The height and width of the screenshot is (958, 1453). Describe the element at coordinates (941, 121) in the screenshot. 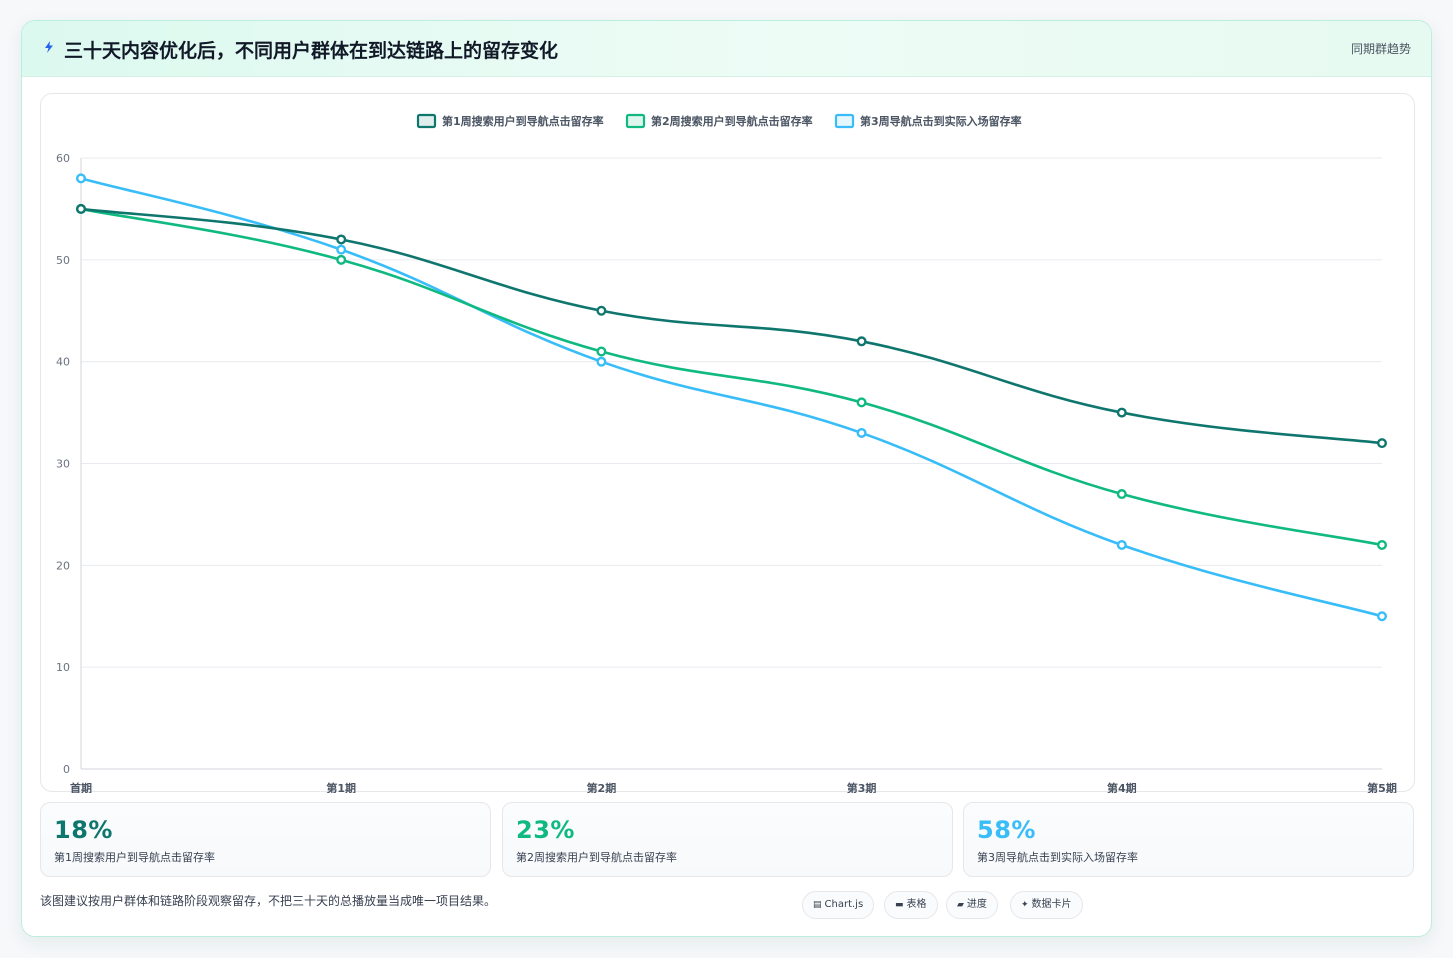

I see `legend-label: 第3周导航点击到实际入场留存率` at that location.